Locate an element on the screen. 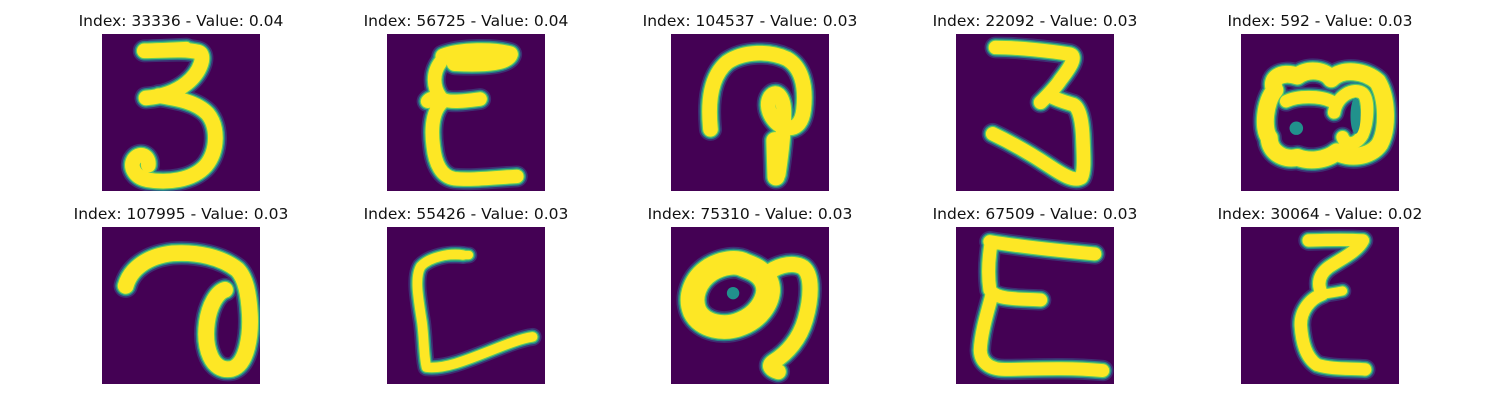 Image resolution: width=1500 pixels, height=400 pixels. panel-title: Index: 56725 - Value: 0.04 is located at coordinates (466, 21).